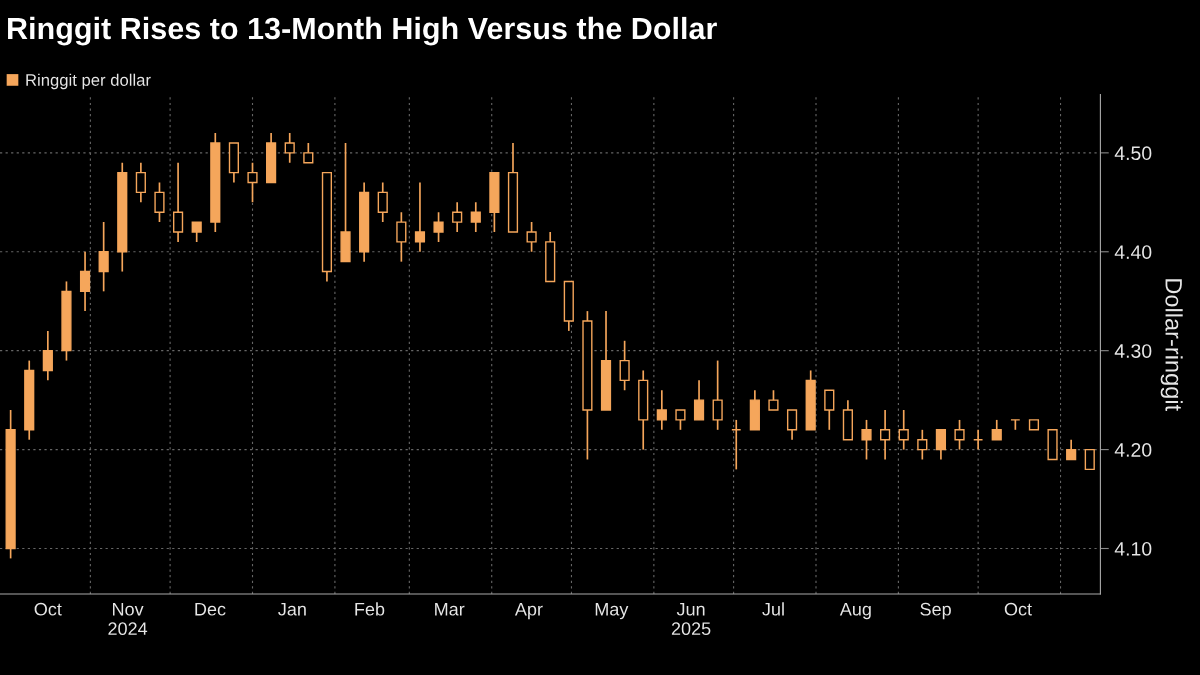 This screenshot has width=1200, height=675. Describe the element at coordinates (1133, 252) in the screenshot. I see `y-tick-label: 4.40` at that location.